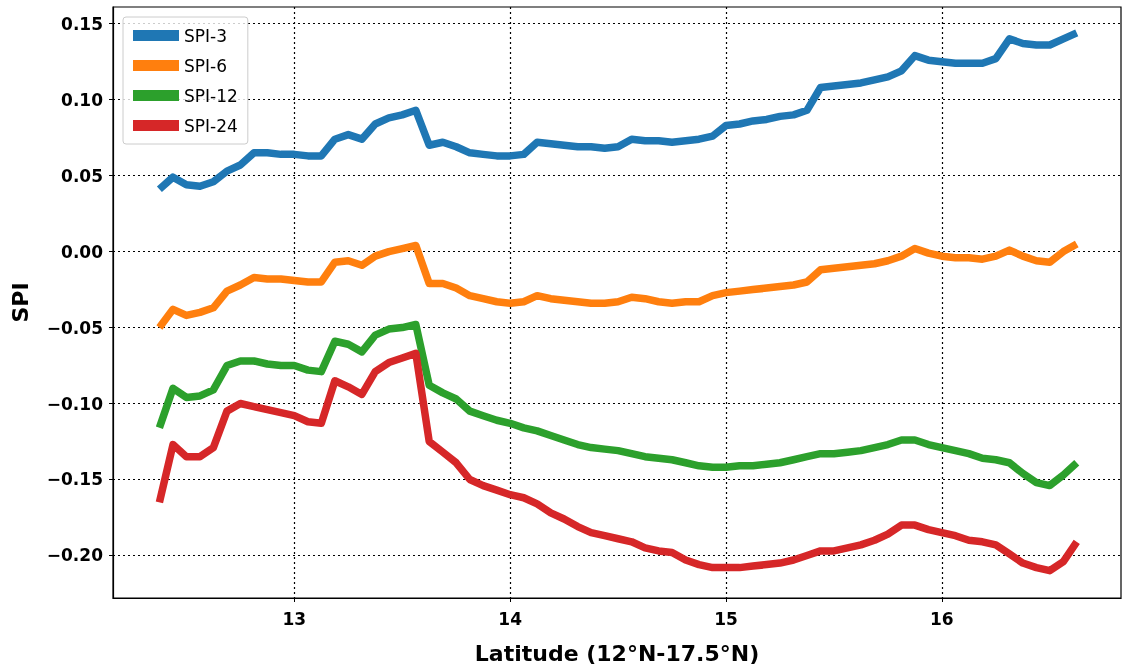 This screenshot has height=669, width=1127. Describe the element at coordinates (617, 653) in the screenshot. I see `x-axis-title: Latitude (12°N-17.5°N)` at that location.